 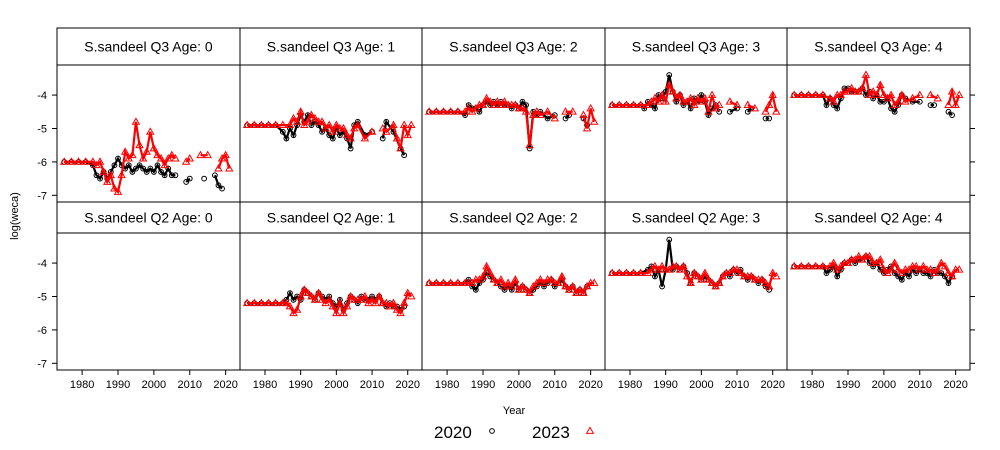 What do you see at coordinates (42, 297) in the screenshot?
I see `y-tick-label: -5` at bounding box center [42, 297].